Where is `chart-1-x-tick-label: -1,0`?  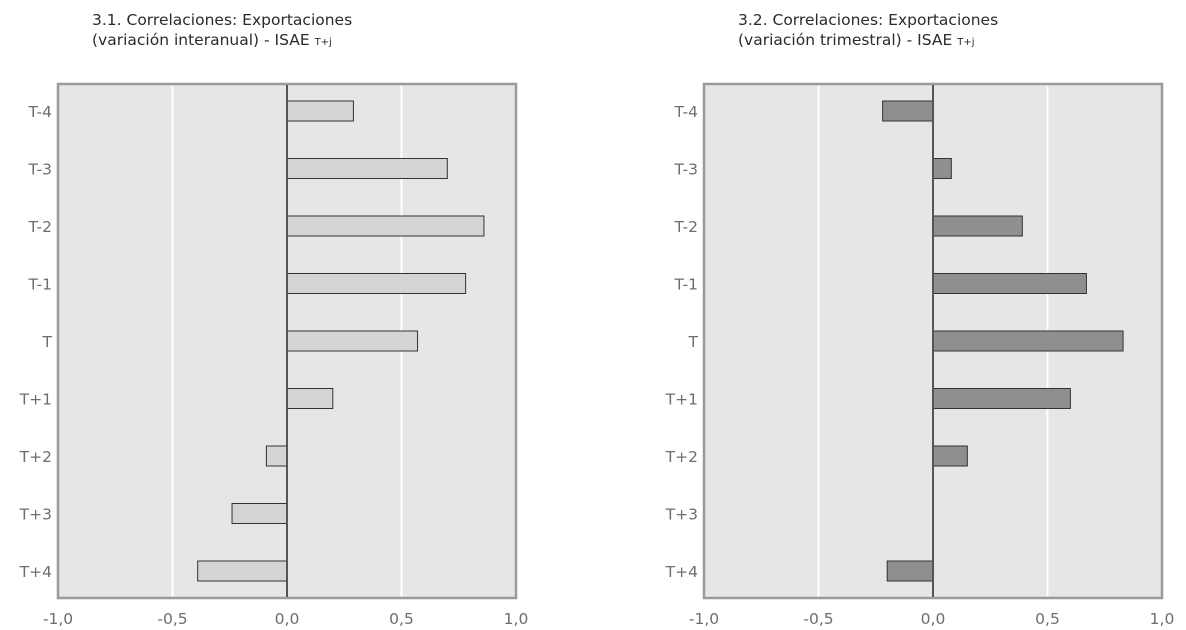
chart-1-x-tick-label: -1,0 is located at coordinates (58, 619).